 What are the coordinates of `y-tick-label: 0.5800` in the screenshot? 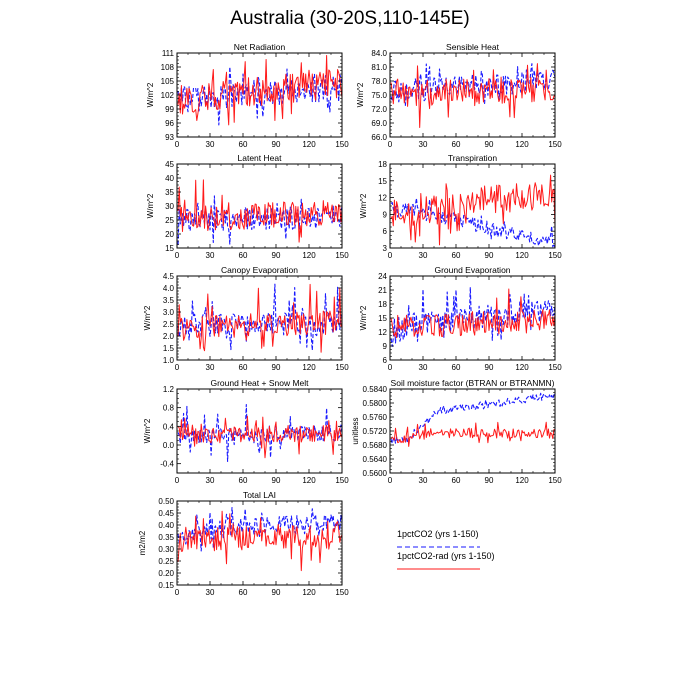 It's located at (375, 403).